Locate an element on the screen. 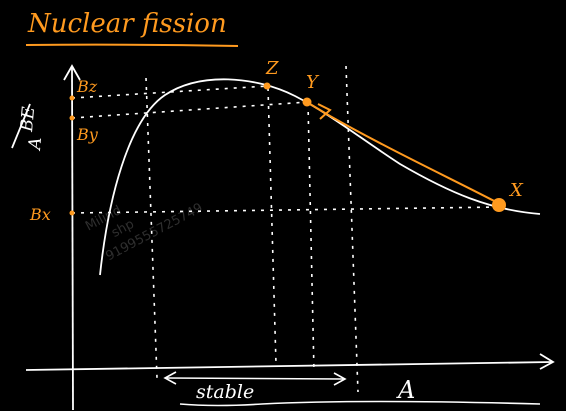  guide-by is located at coordinates (190, 110).